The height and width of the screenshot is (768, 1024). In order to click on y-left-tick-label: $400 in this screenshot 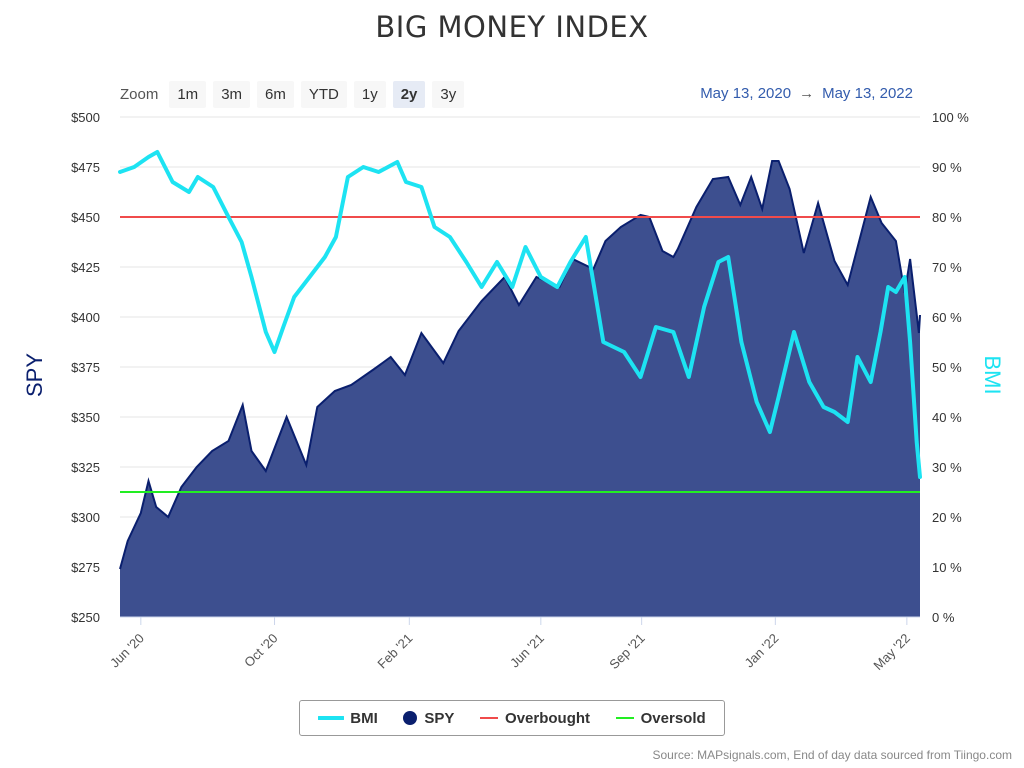, I will do `click(85, 317)`.